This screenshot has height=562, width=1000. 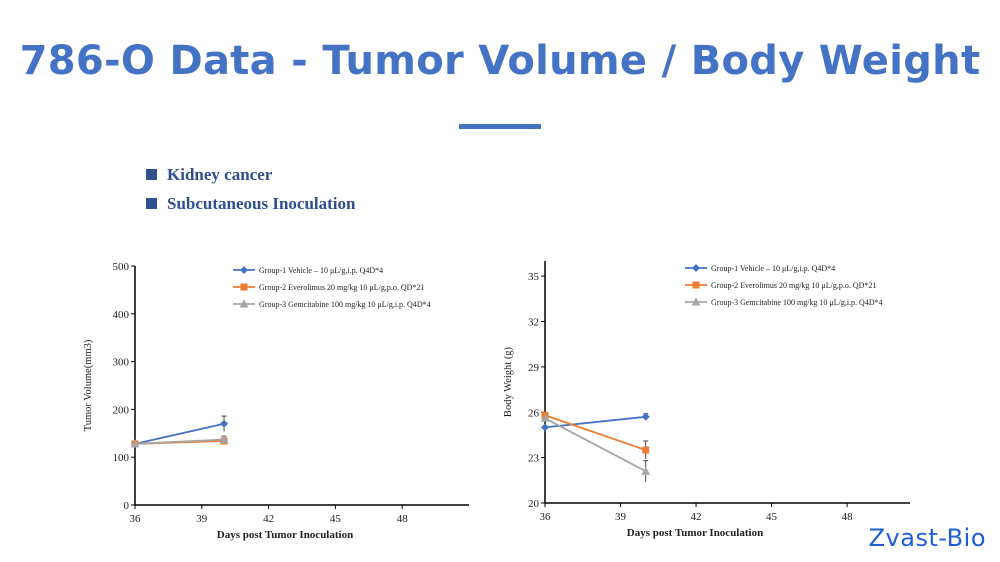 What do you see at coordinates (533, 323) in the screenshot?
I see `y-tick-label: 32` at bounding box center [533, 323].